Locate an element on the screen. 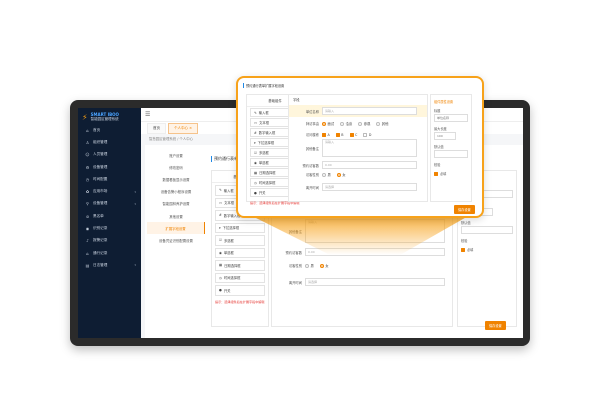 This screenshot has height=400, width=600. sidebar-item: ♙ 组织管理 is located at coordinates (109, 142).